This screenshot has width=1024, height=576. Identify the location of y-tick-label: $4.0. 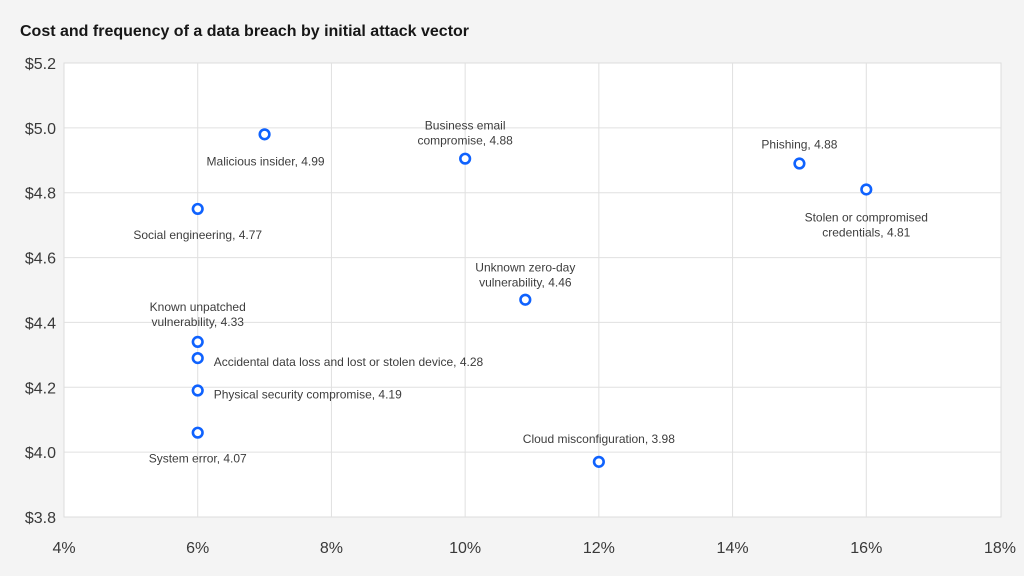
(40, 453).